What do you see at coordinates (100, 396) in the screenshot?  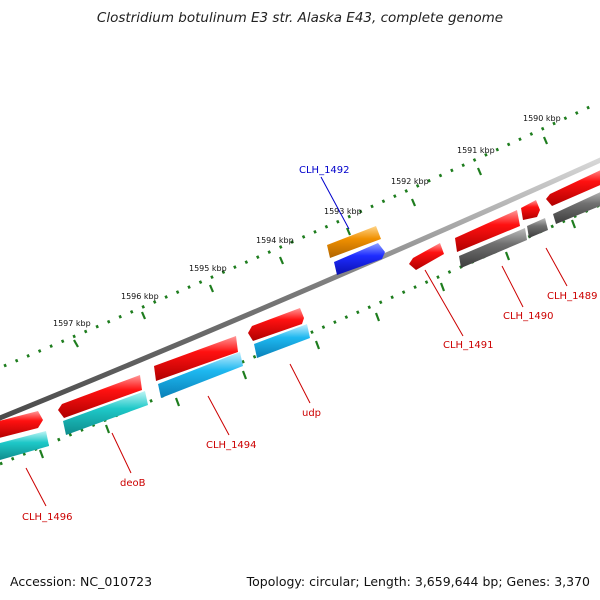 I see `gene-feature-deob-fwd` at bounding box center [100, 396].